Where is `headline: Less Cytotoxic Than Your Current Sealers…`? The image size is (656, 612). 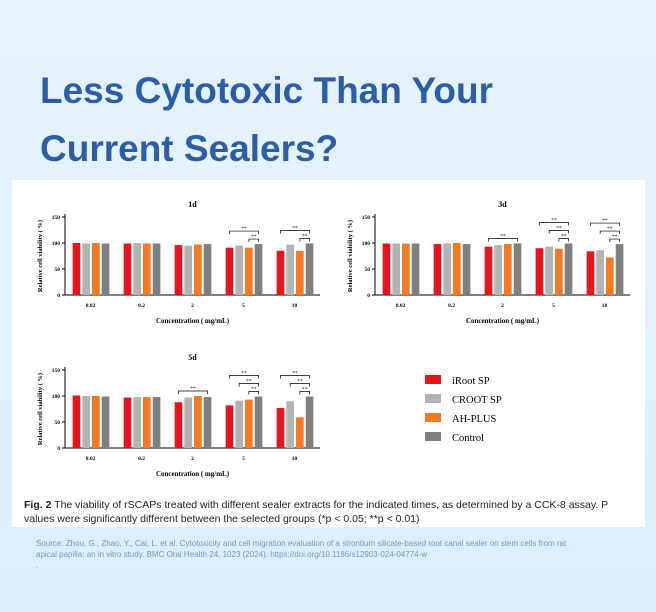 headline: Less Cytotoxic Than Your Current Sealers… is located at coordinates (266, 119).